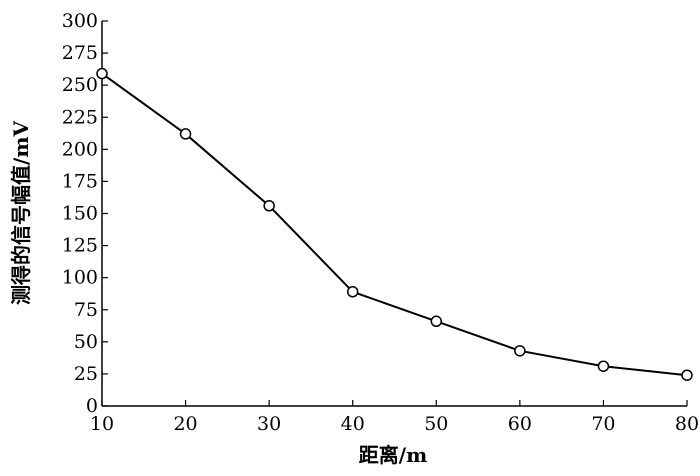 Image resolution: width=700 pixels, height=476 pixels. I want to click on x-tick-label: 10, so click(102, 424).